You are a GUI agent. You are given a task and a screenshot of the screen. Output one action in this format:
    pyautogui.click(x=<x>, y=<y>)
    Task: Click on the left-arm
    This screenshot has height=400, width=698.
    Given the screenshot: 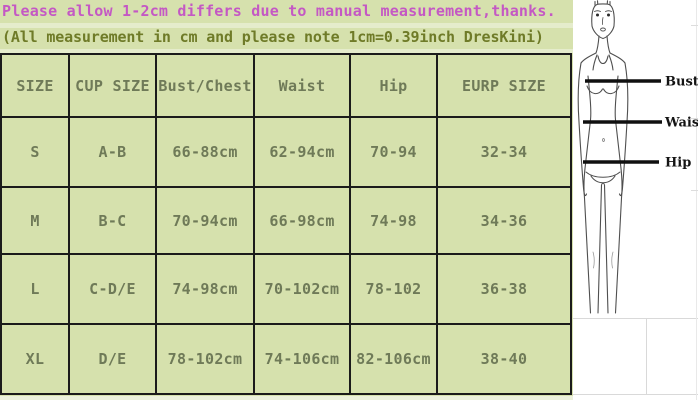 What is the action you would take?
    pyautogui.click(x=582, y=129)
    